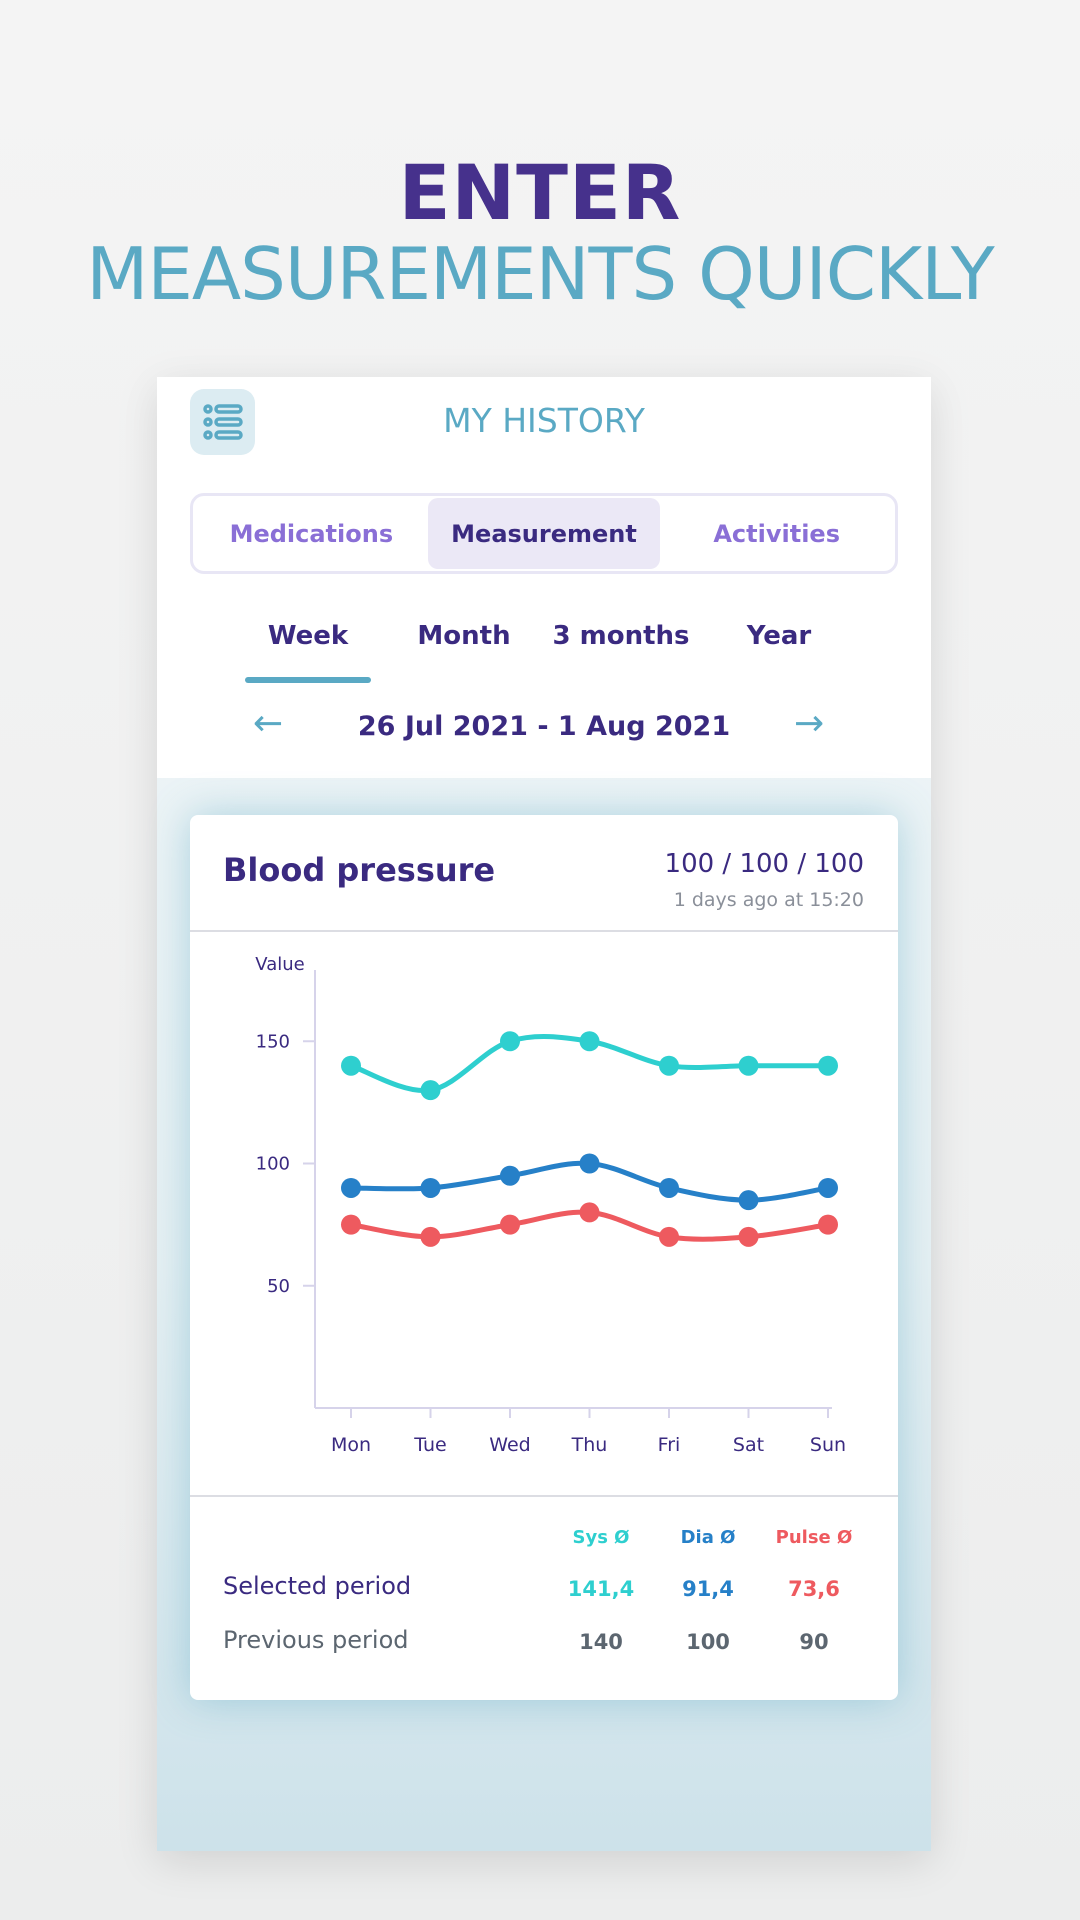 This screenshot has height=1920, width=1080. I want to click on page-title: MY HISTORY, so click(544, 420).